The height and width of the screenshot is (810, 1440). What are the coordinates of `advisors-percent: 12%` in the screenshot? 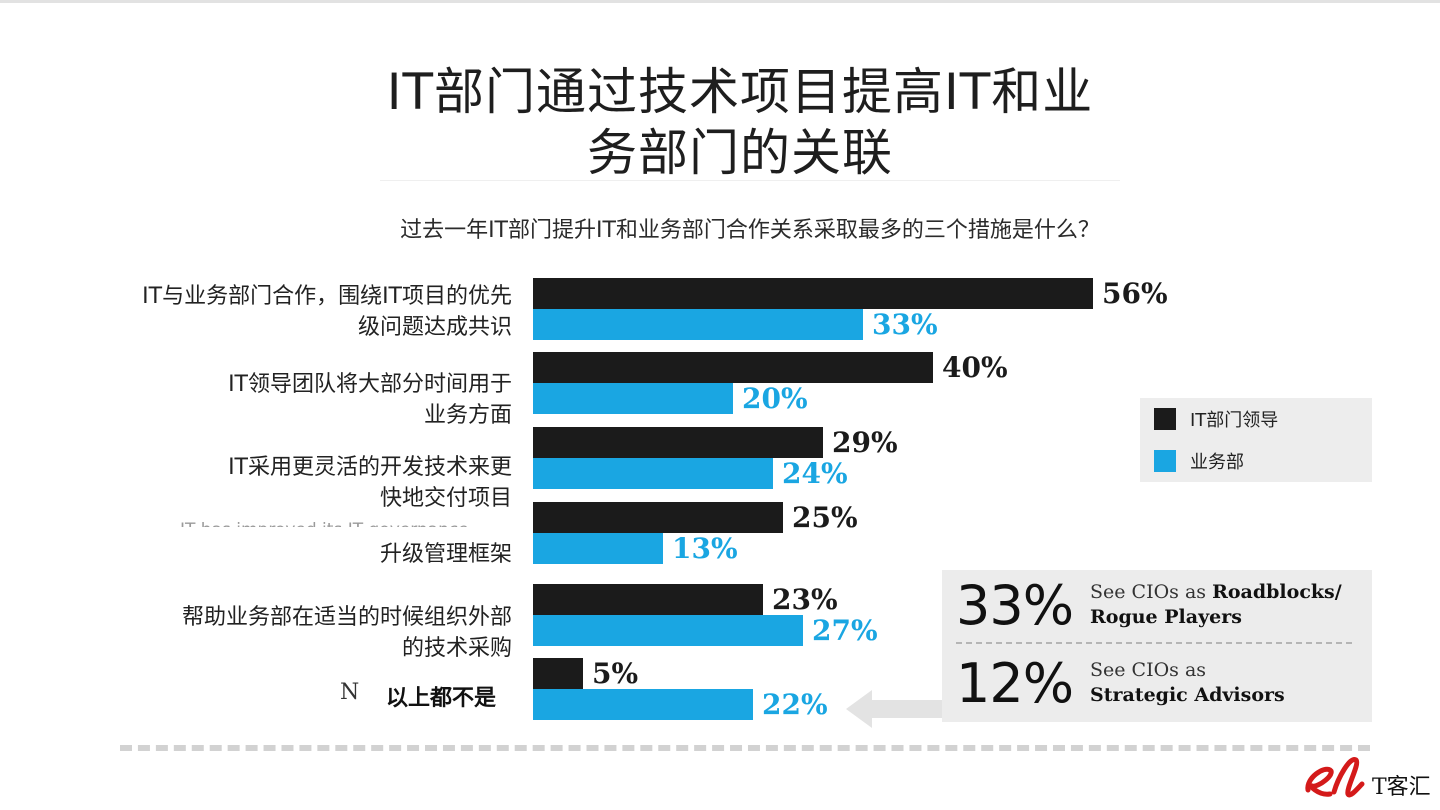 It's located at (1015, 683).